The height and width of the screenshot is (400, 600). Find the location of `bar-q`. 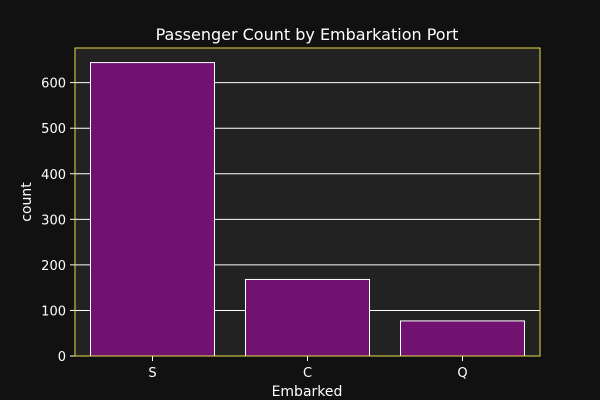

bar-q is located at coordinates (462, 338).